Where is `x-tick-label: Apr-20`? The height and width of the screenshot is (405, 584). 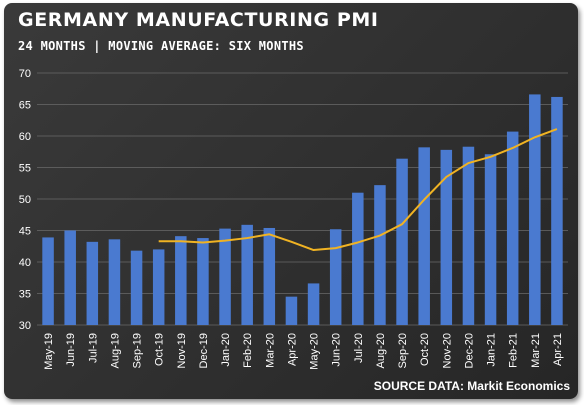
x-tick-label: Apr-20 is located at coordinates (292, 349).